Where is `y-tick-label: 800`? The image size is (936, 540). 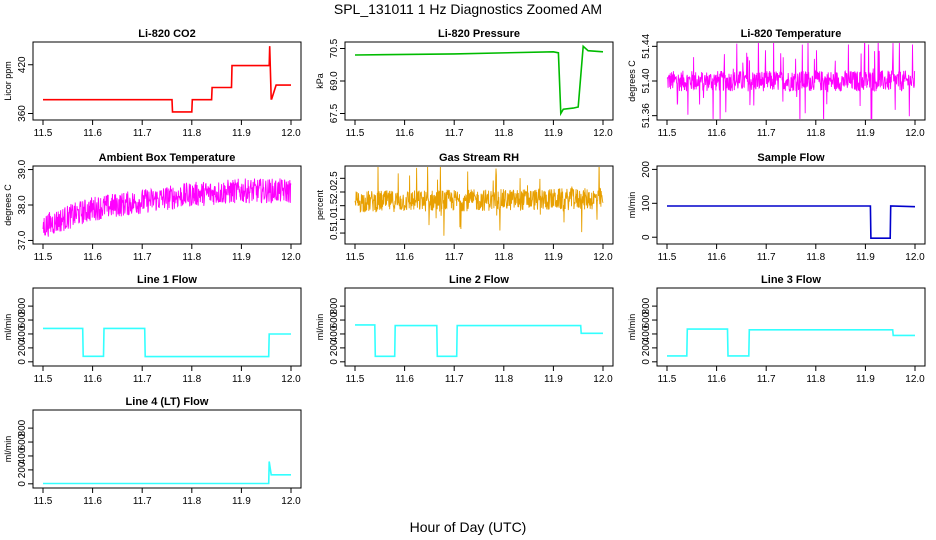 y-tick-label: 800 is located at coordinates (22, 305).